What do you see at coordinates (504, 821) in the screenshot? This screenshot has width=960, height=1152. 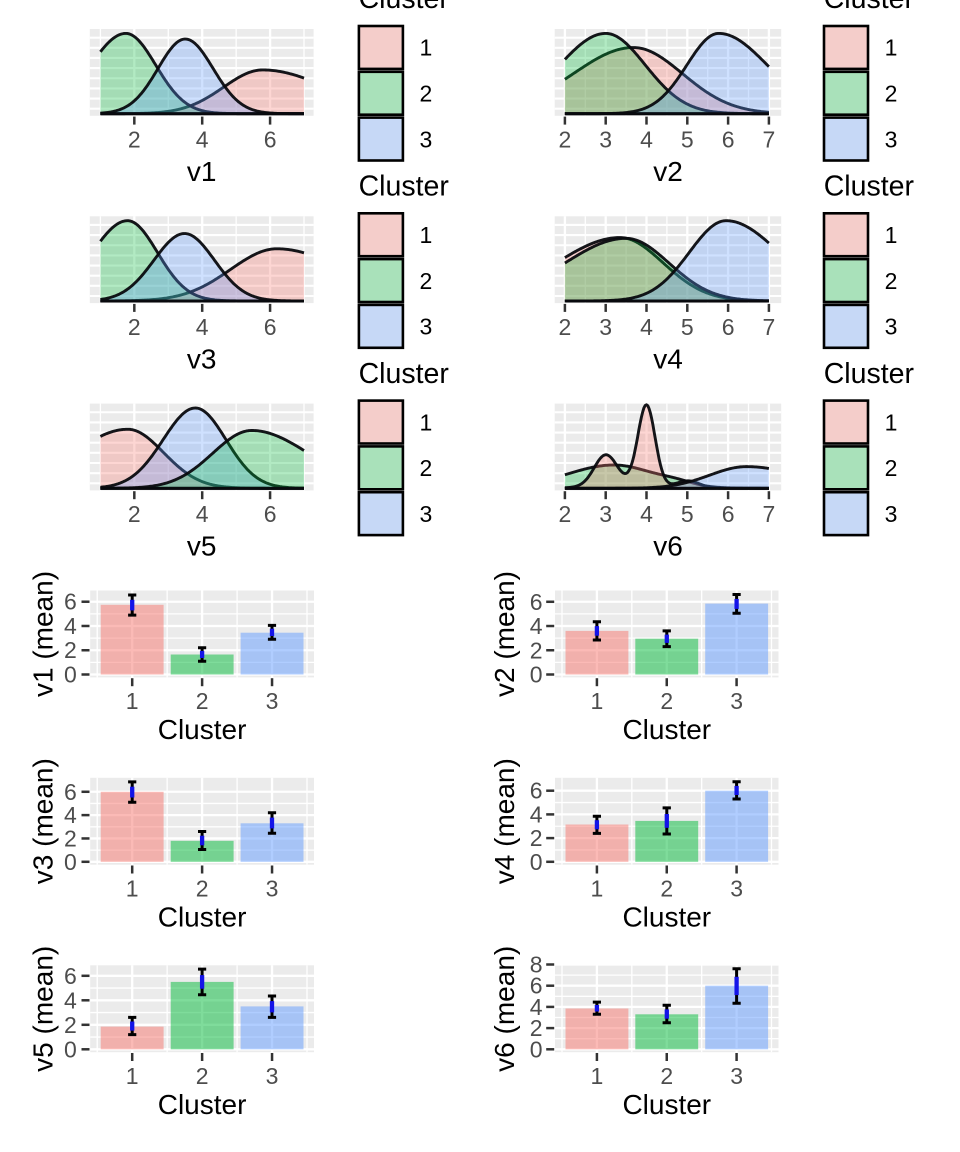 I see `svg-text: v4 (mean)` at bounding box center [504, 821].